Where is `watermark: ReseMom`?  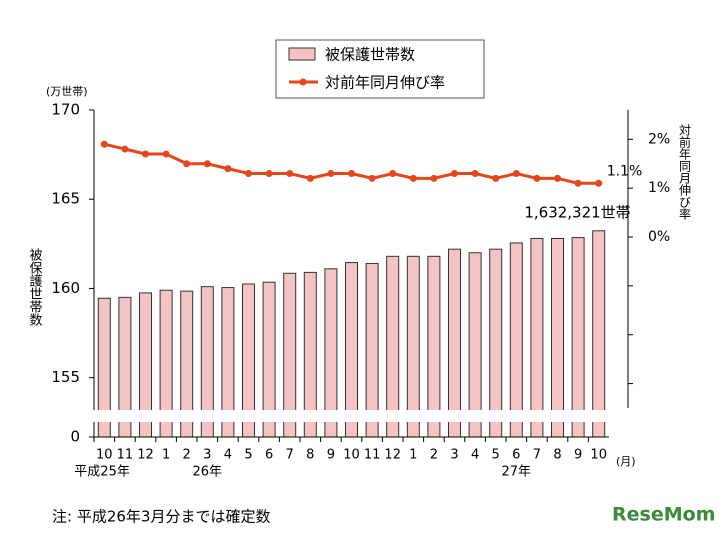 watermark: ReseMom is located at coordinates (663, 515).